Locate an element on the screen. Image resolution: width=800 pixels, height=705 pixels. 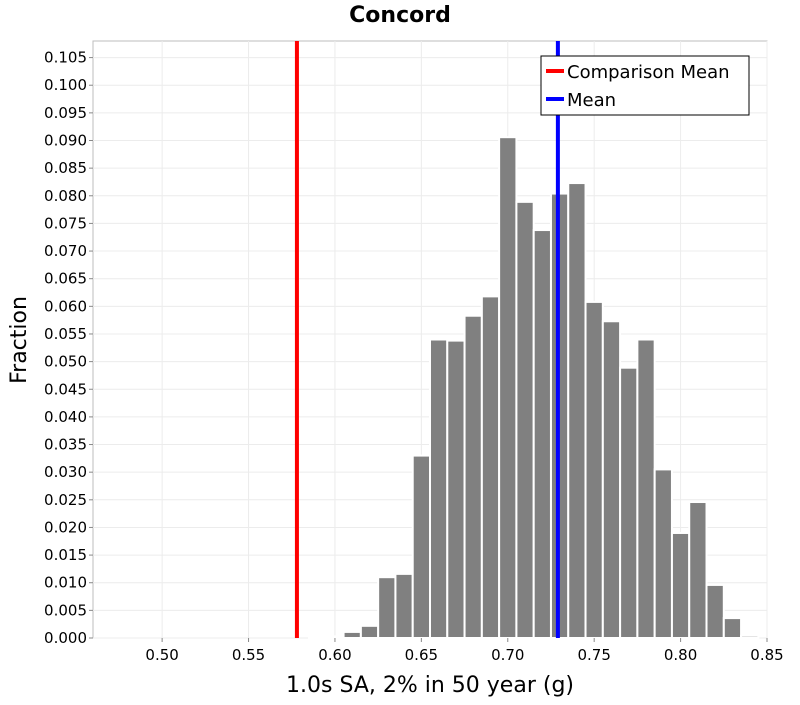
x-tick-label: 0.60 is located at coordinates (334, 655).